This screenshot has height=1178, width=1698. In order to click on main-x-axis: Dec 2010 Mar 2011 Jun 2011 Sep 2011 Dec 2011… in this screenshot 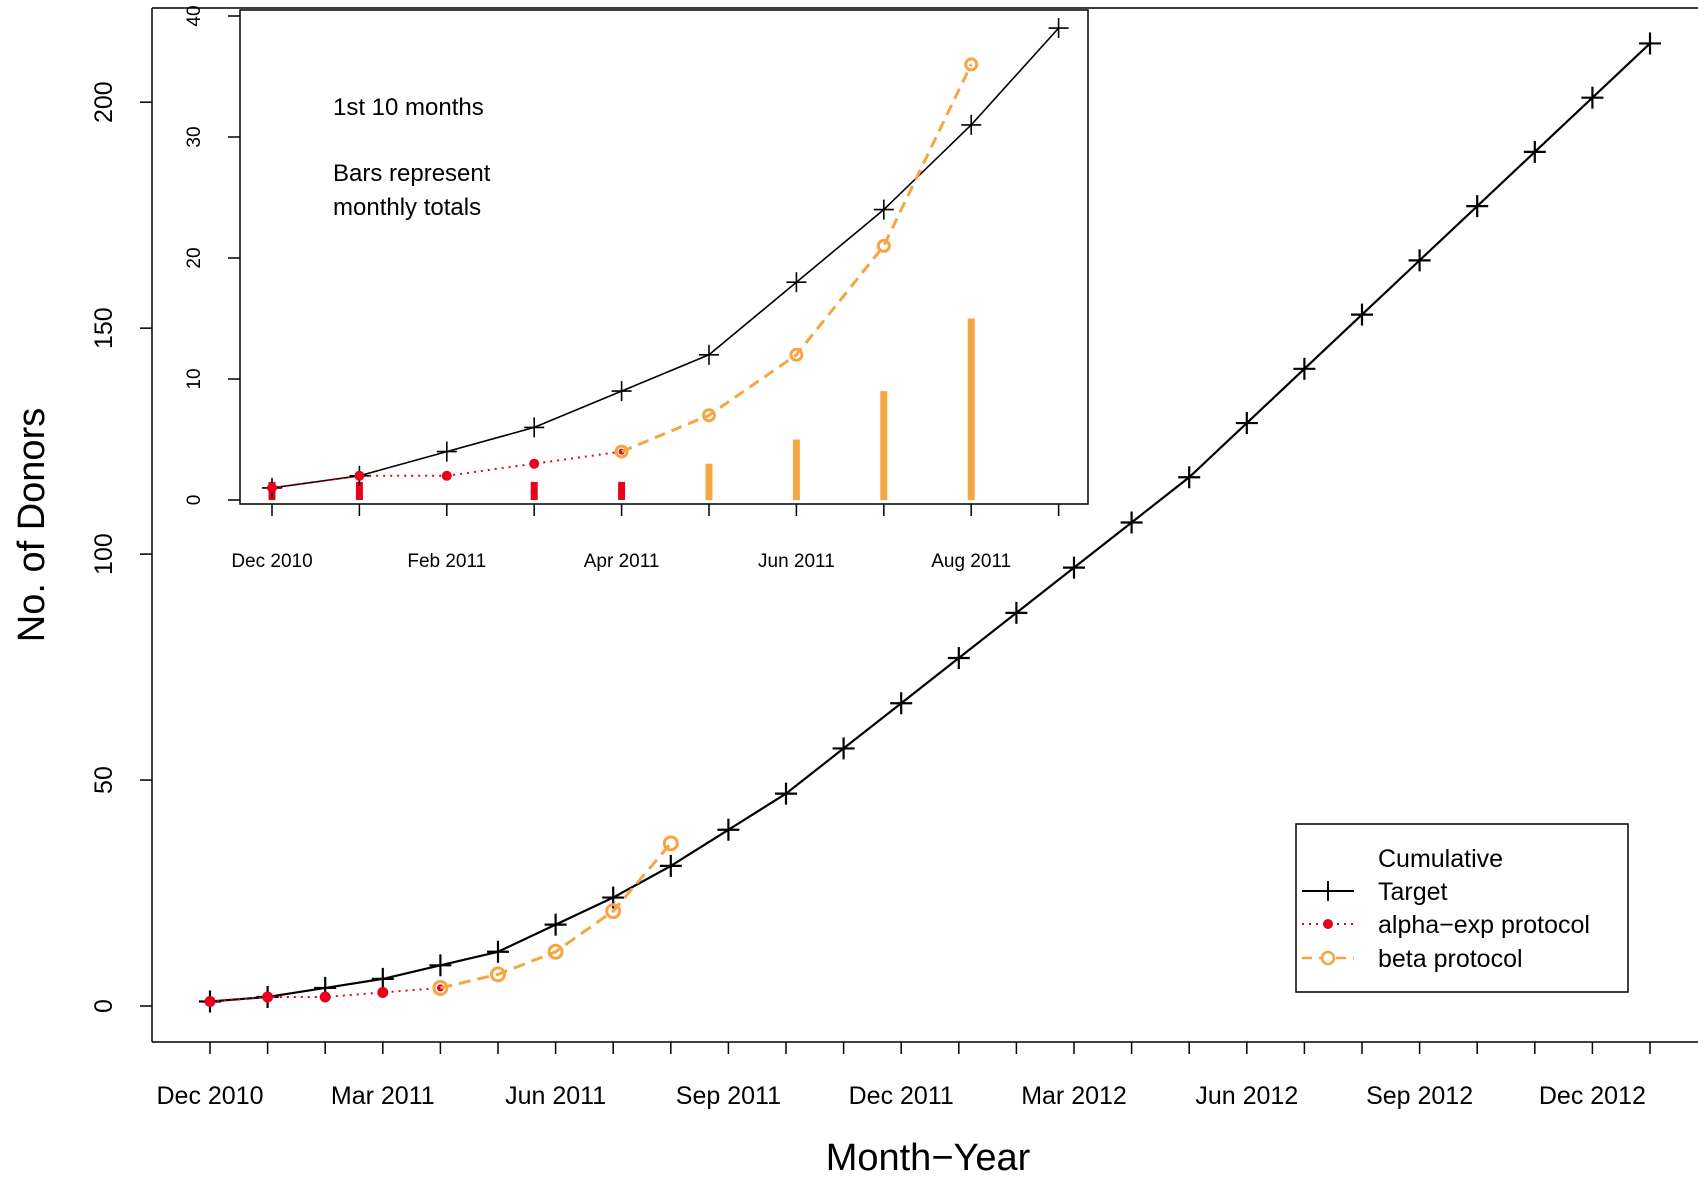, I will do `click(903, 1076)`.